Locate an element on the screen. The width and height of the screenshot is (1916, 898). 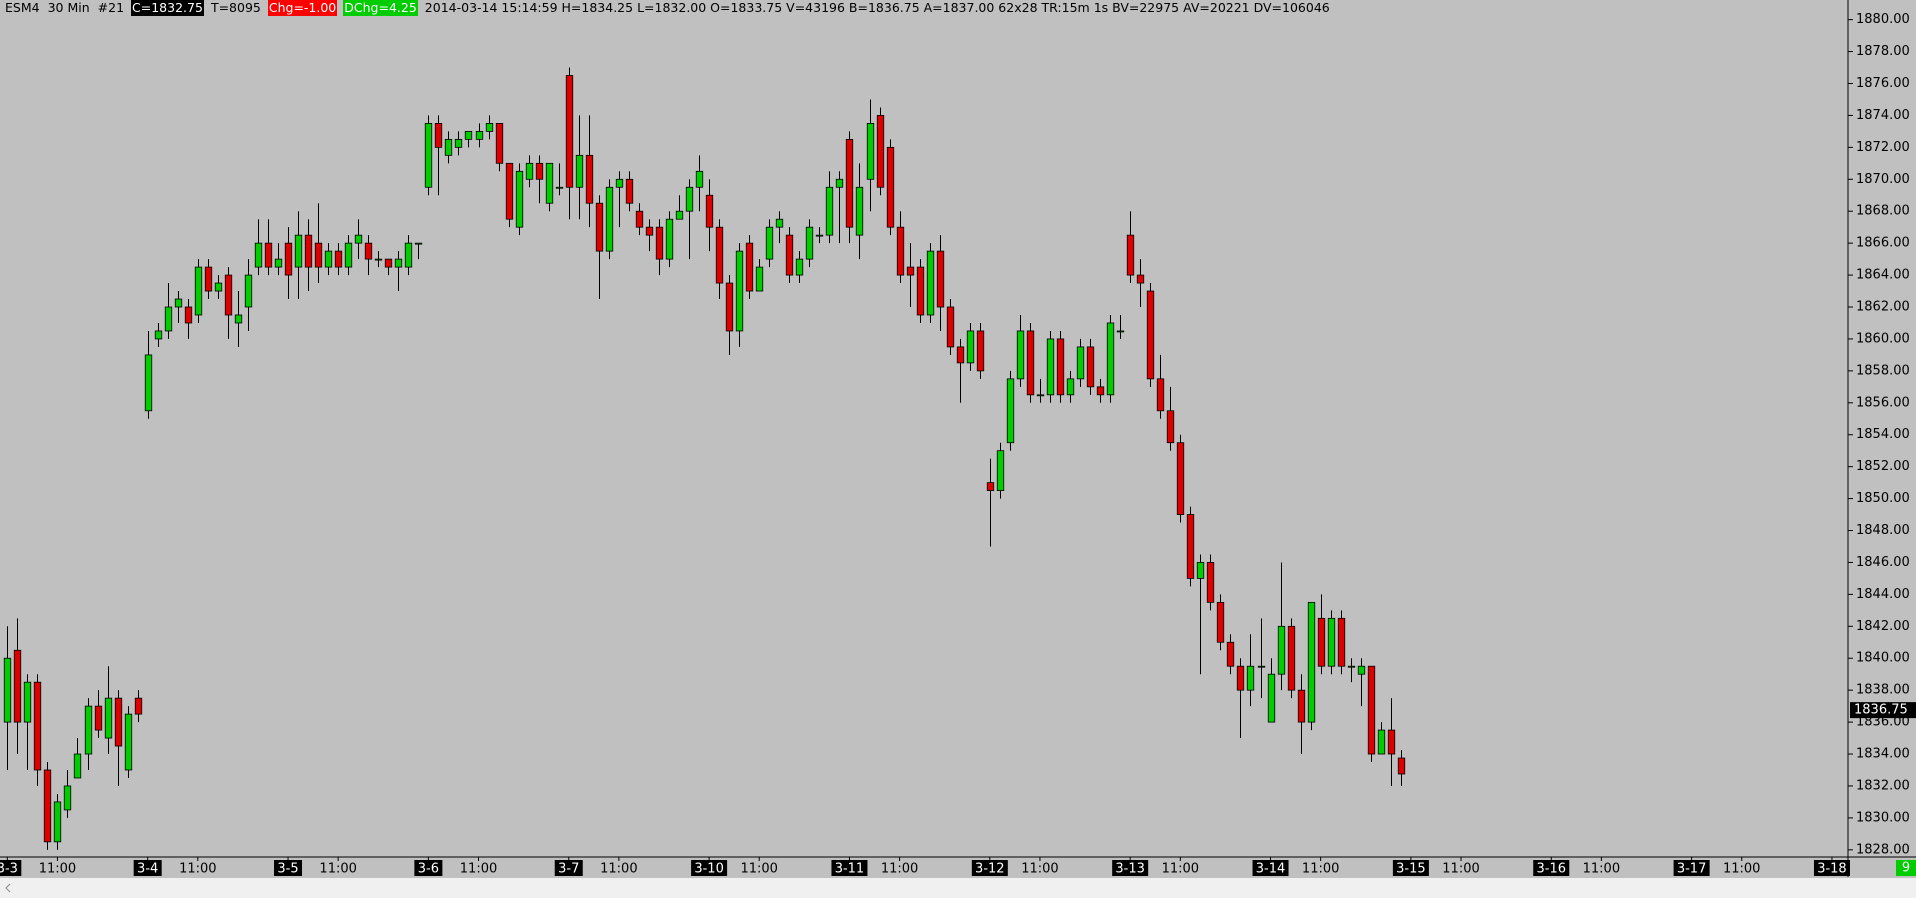
y-tick-label: 1862.00 is located at coordinates (1883, 307).